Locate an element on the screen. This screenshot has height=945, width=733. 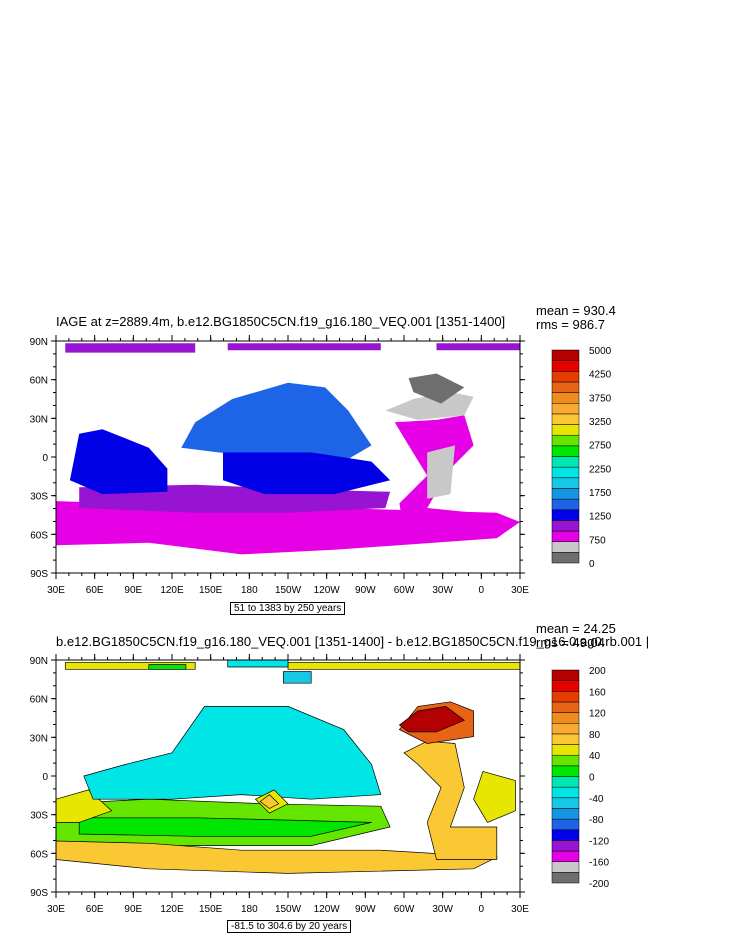
colorbar-label: -160 is located at coordinates (599, 863).